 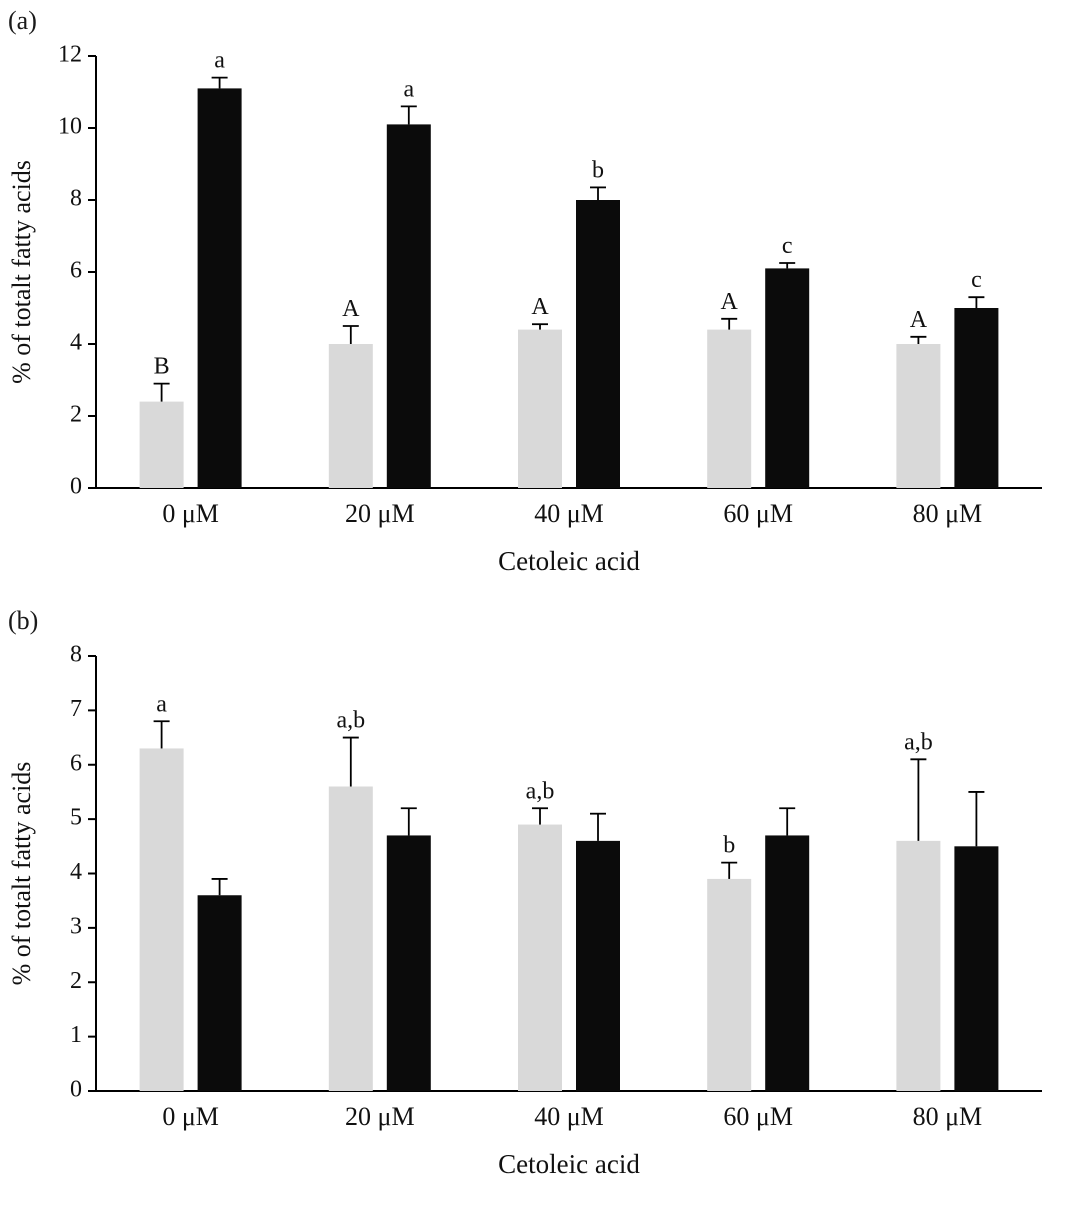 What do you see at coordinates (22, 20) in the screenshot?
I see `panel-a-label: (a)` at bounding box center [22, 20].